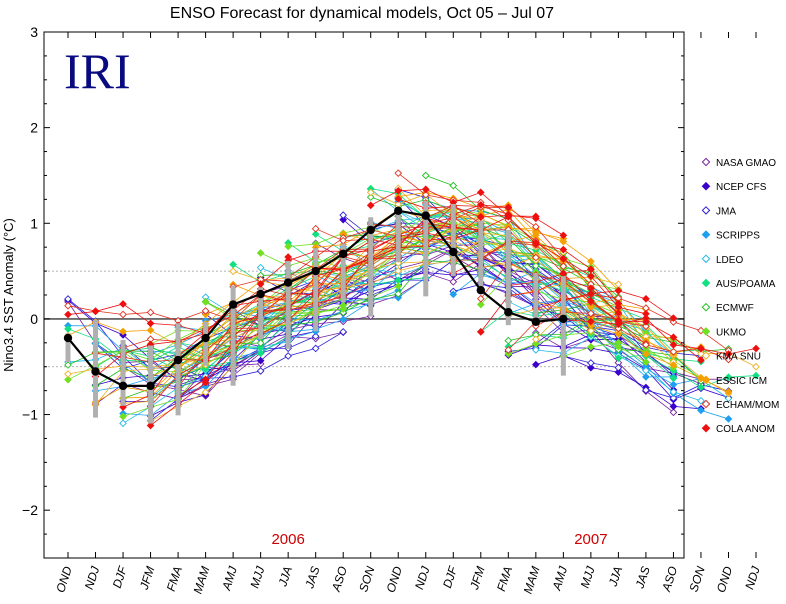 The height and width of the screenshot is (604, 786). Describe the element at coordinates (34, 128) in the screenshot. I see `y-tick-label: 2` at that location.